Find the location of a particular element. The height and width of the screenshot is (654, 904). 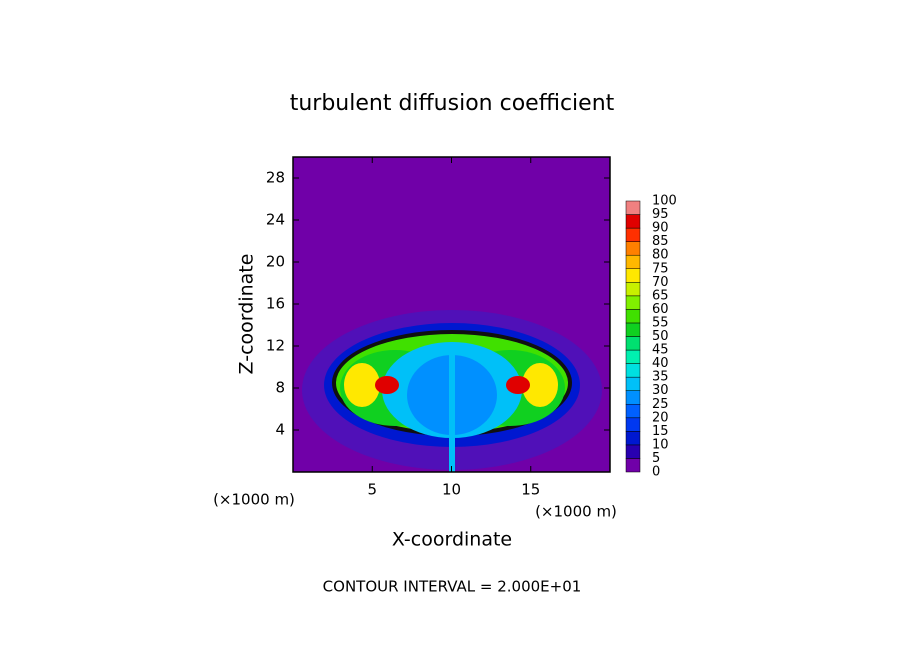

colorbar-label: 95 is located at coordinates (660, 214).